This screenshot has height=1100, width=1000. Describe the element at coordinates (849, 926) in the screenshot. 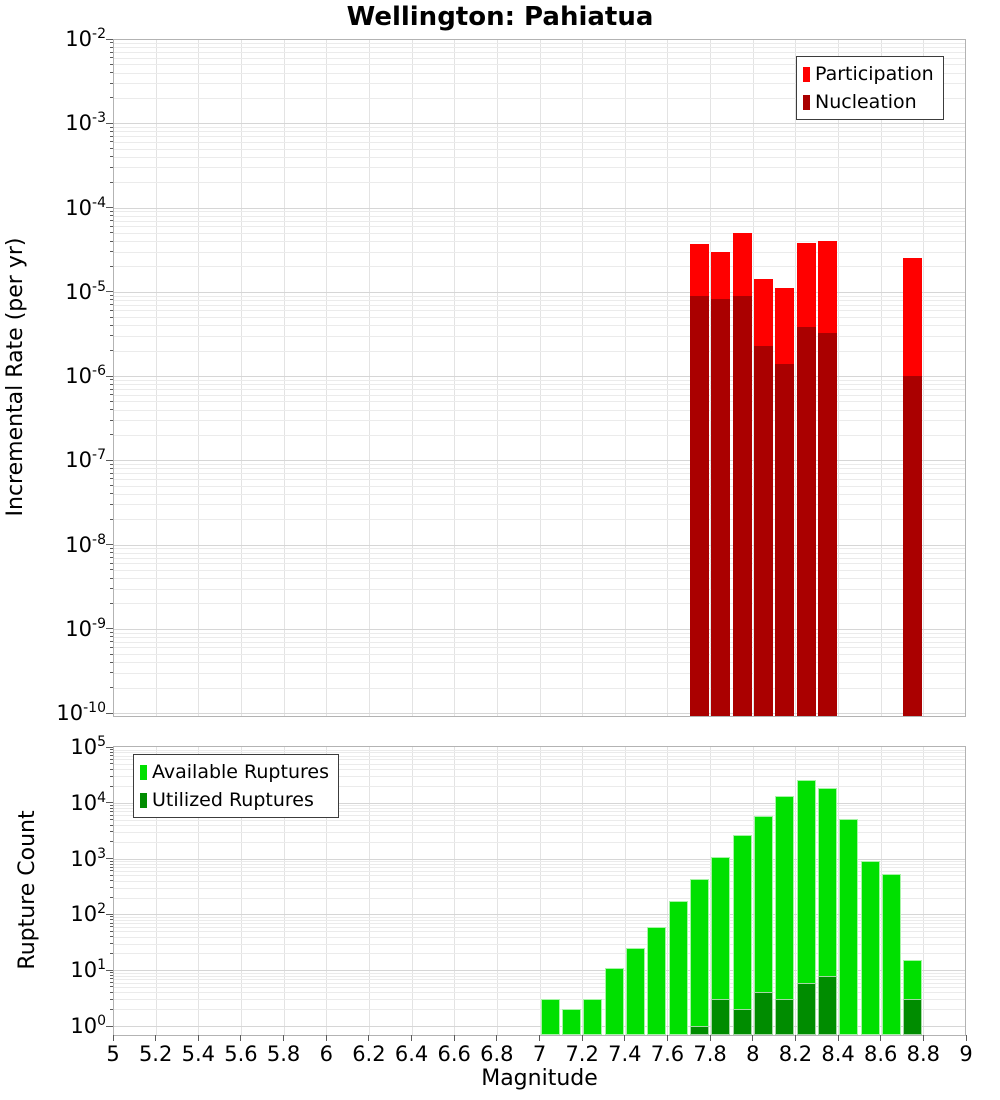

I see `bar-available-ruptures-8.45` at that location.